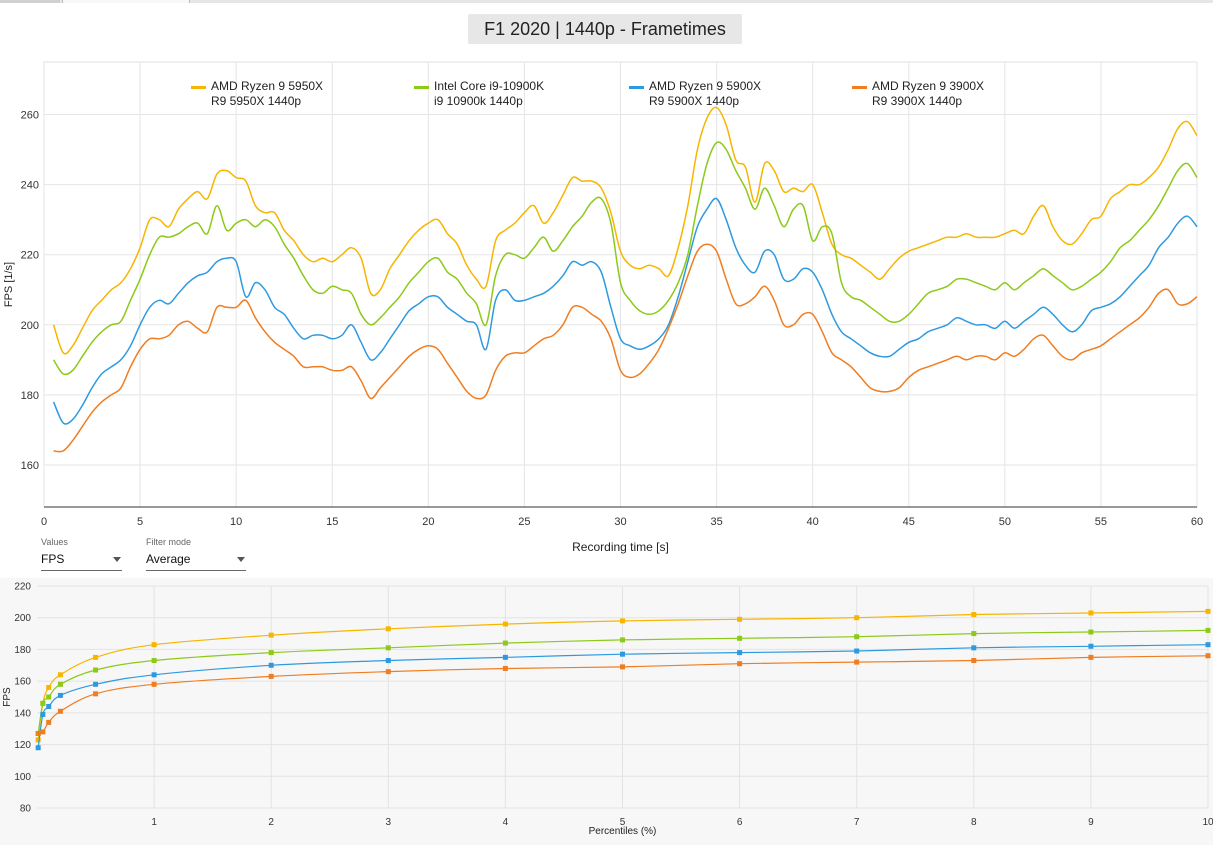 The width and height of the screenshot is (1213, 845). What do you see at coordinates (623, 831) in the screenshot?
I see `x-axis-label: Percentiles (%)` at bounding box center [623, 831].